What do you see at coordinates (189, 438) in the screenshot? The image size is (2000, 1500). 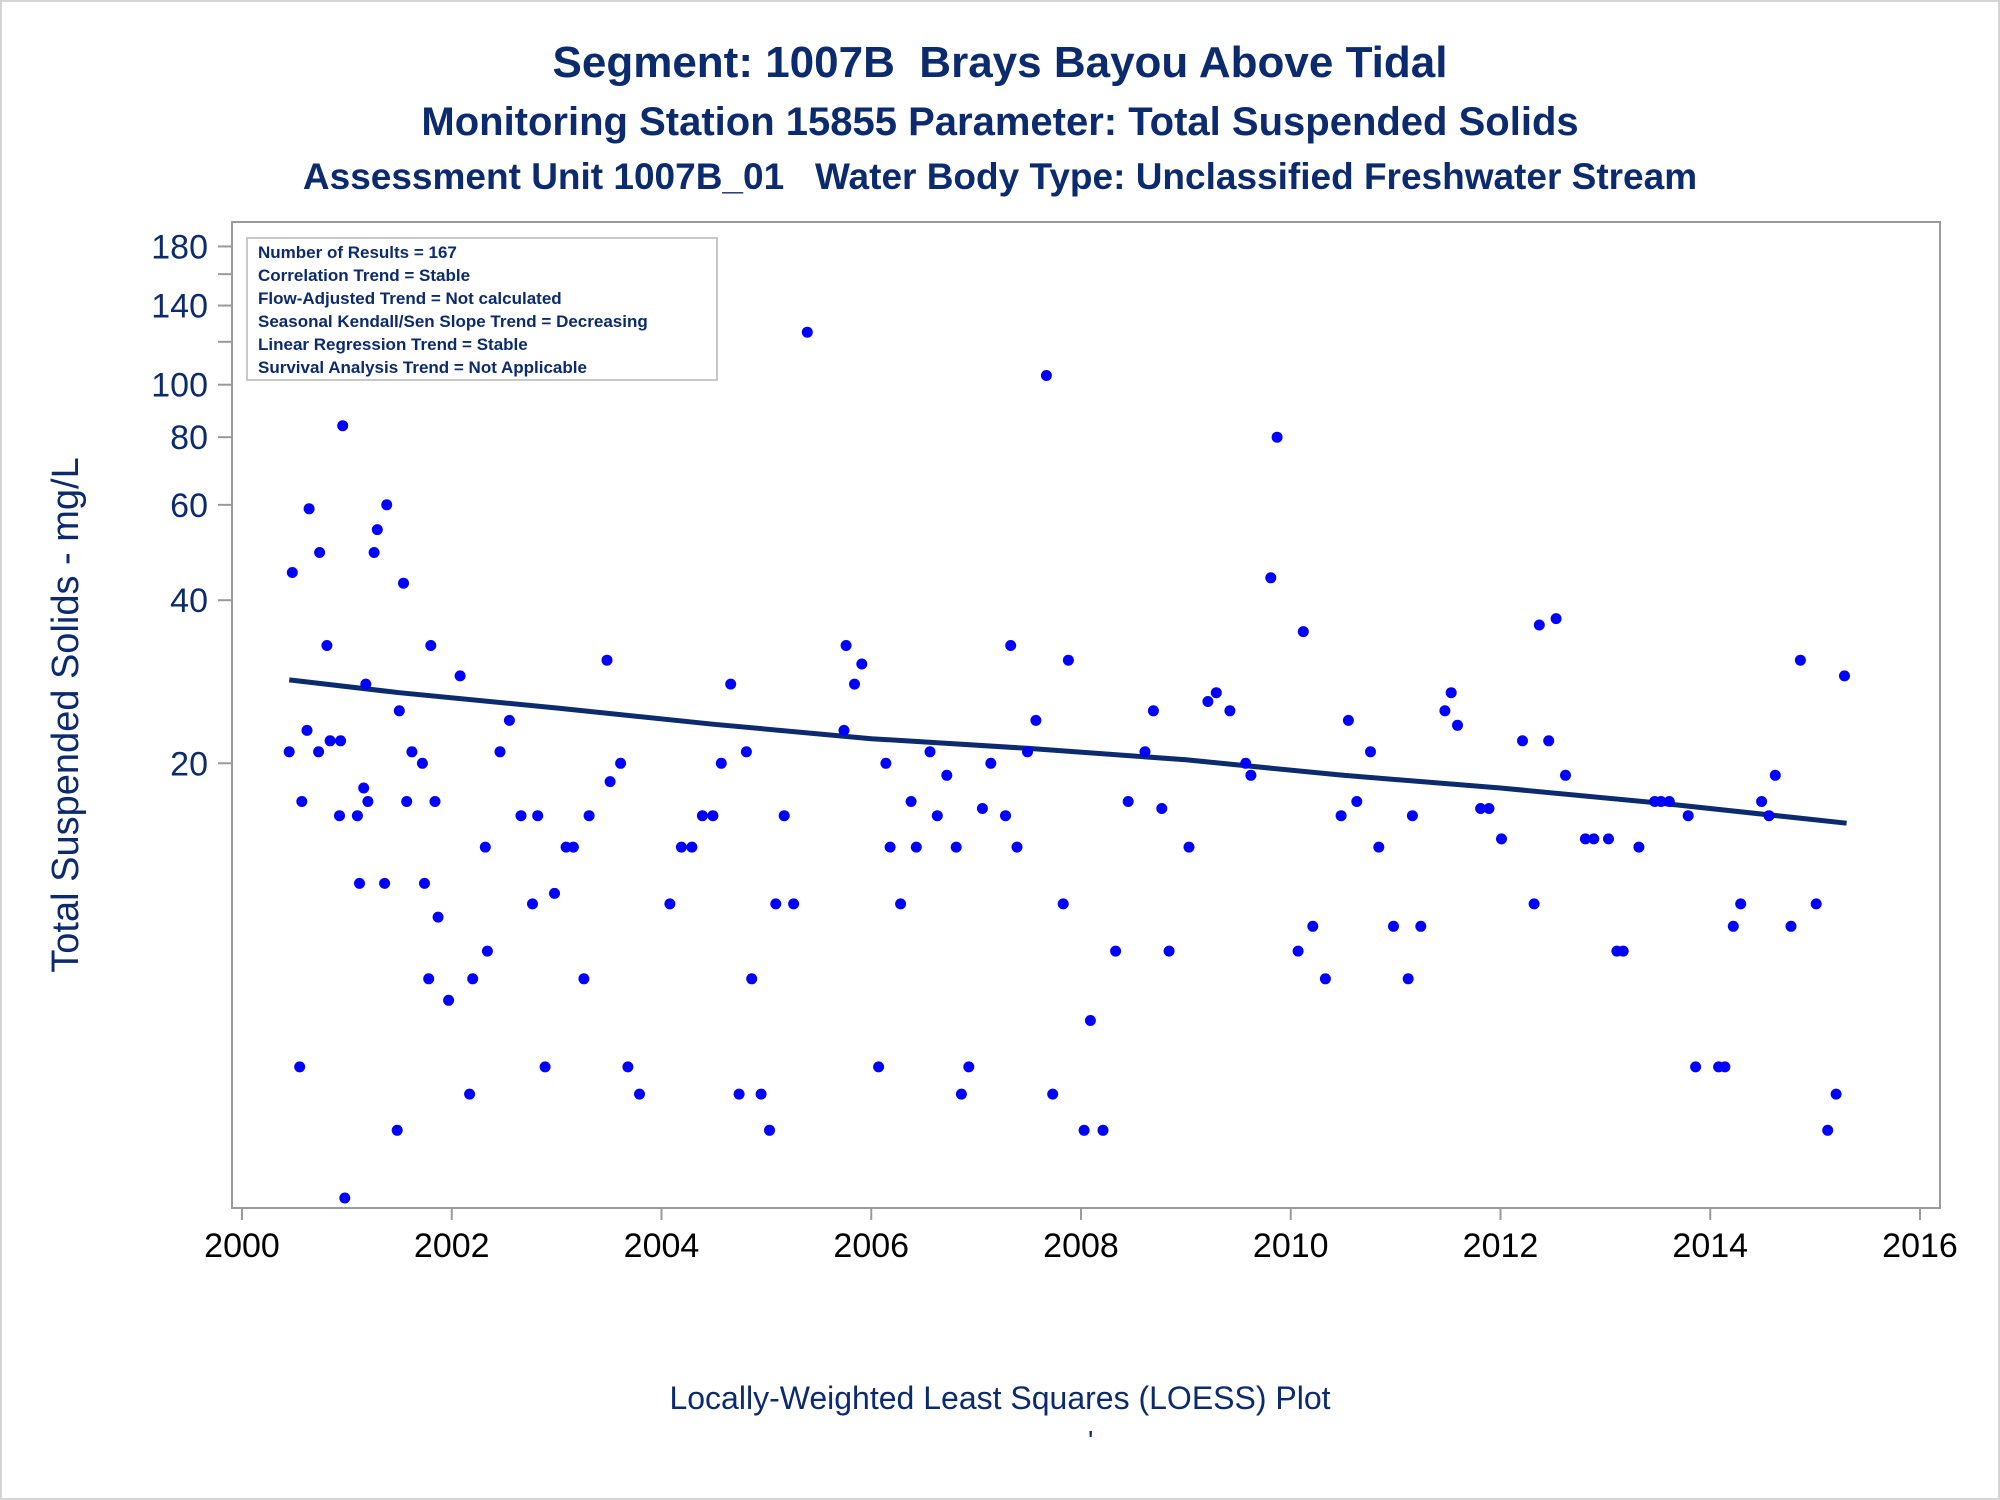 I see `y-tick-label: 80` at bounding box center [189, 438].